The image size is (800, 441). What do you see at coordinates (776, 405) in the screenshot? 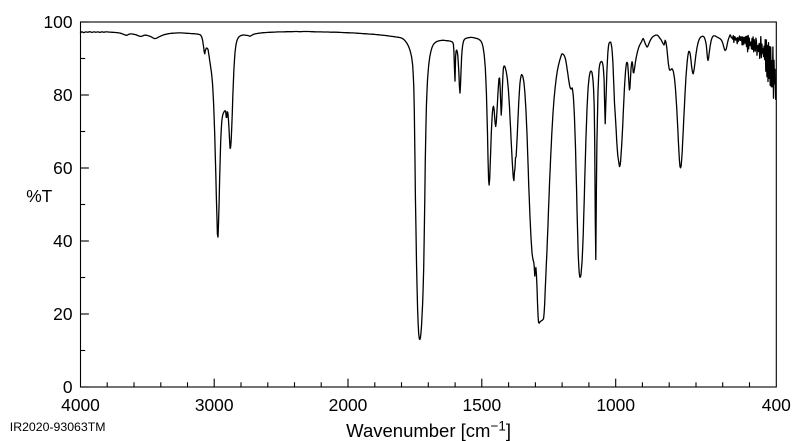
I see `svg-text: 400` at bounding box center [776, 405].